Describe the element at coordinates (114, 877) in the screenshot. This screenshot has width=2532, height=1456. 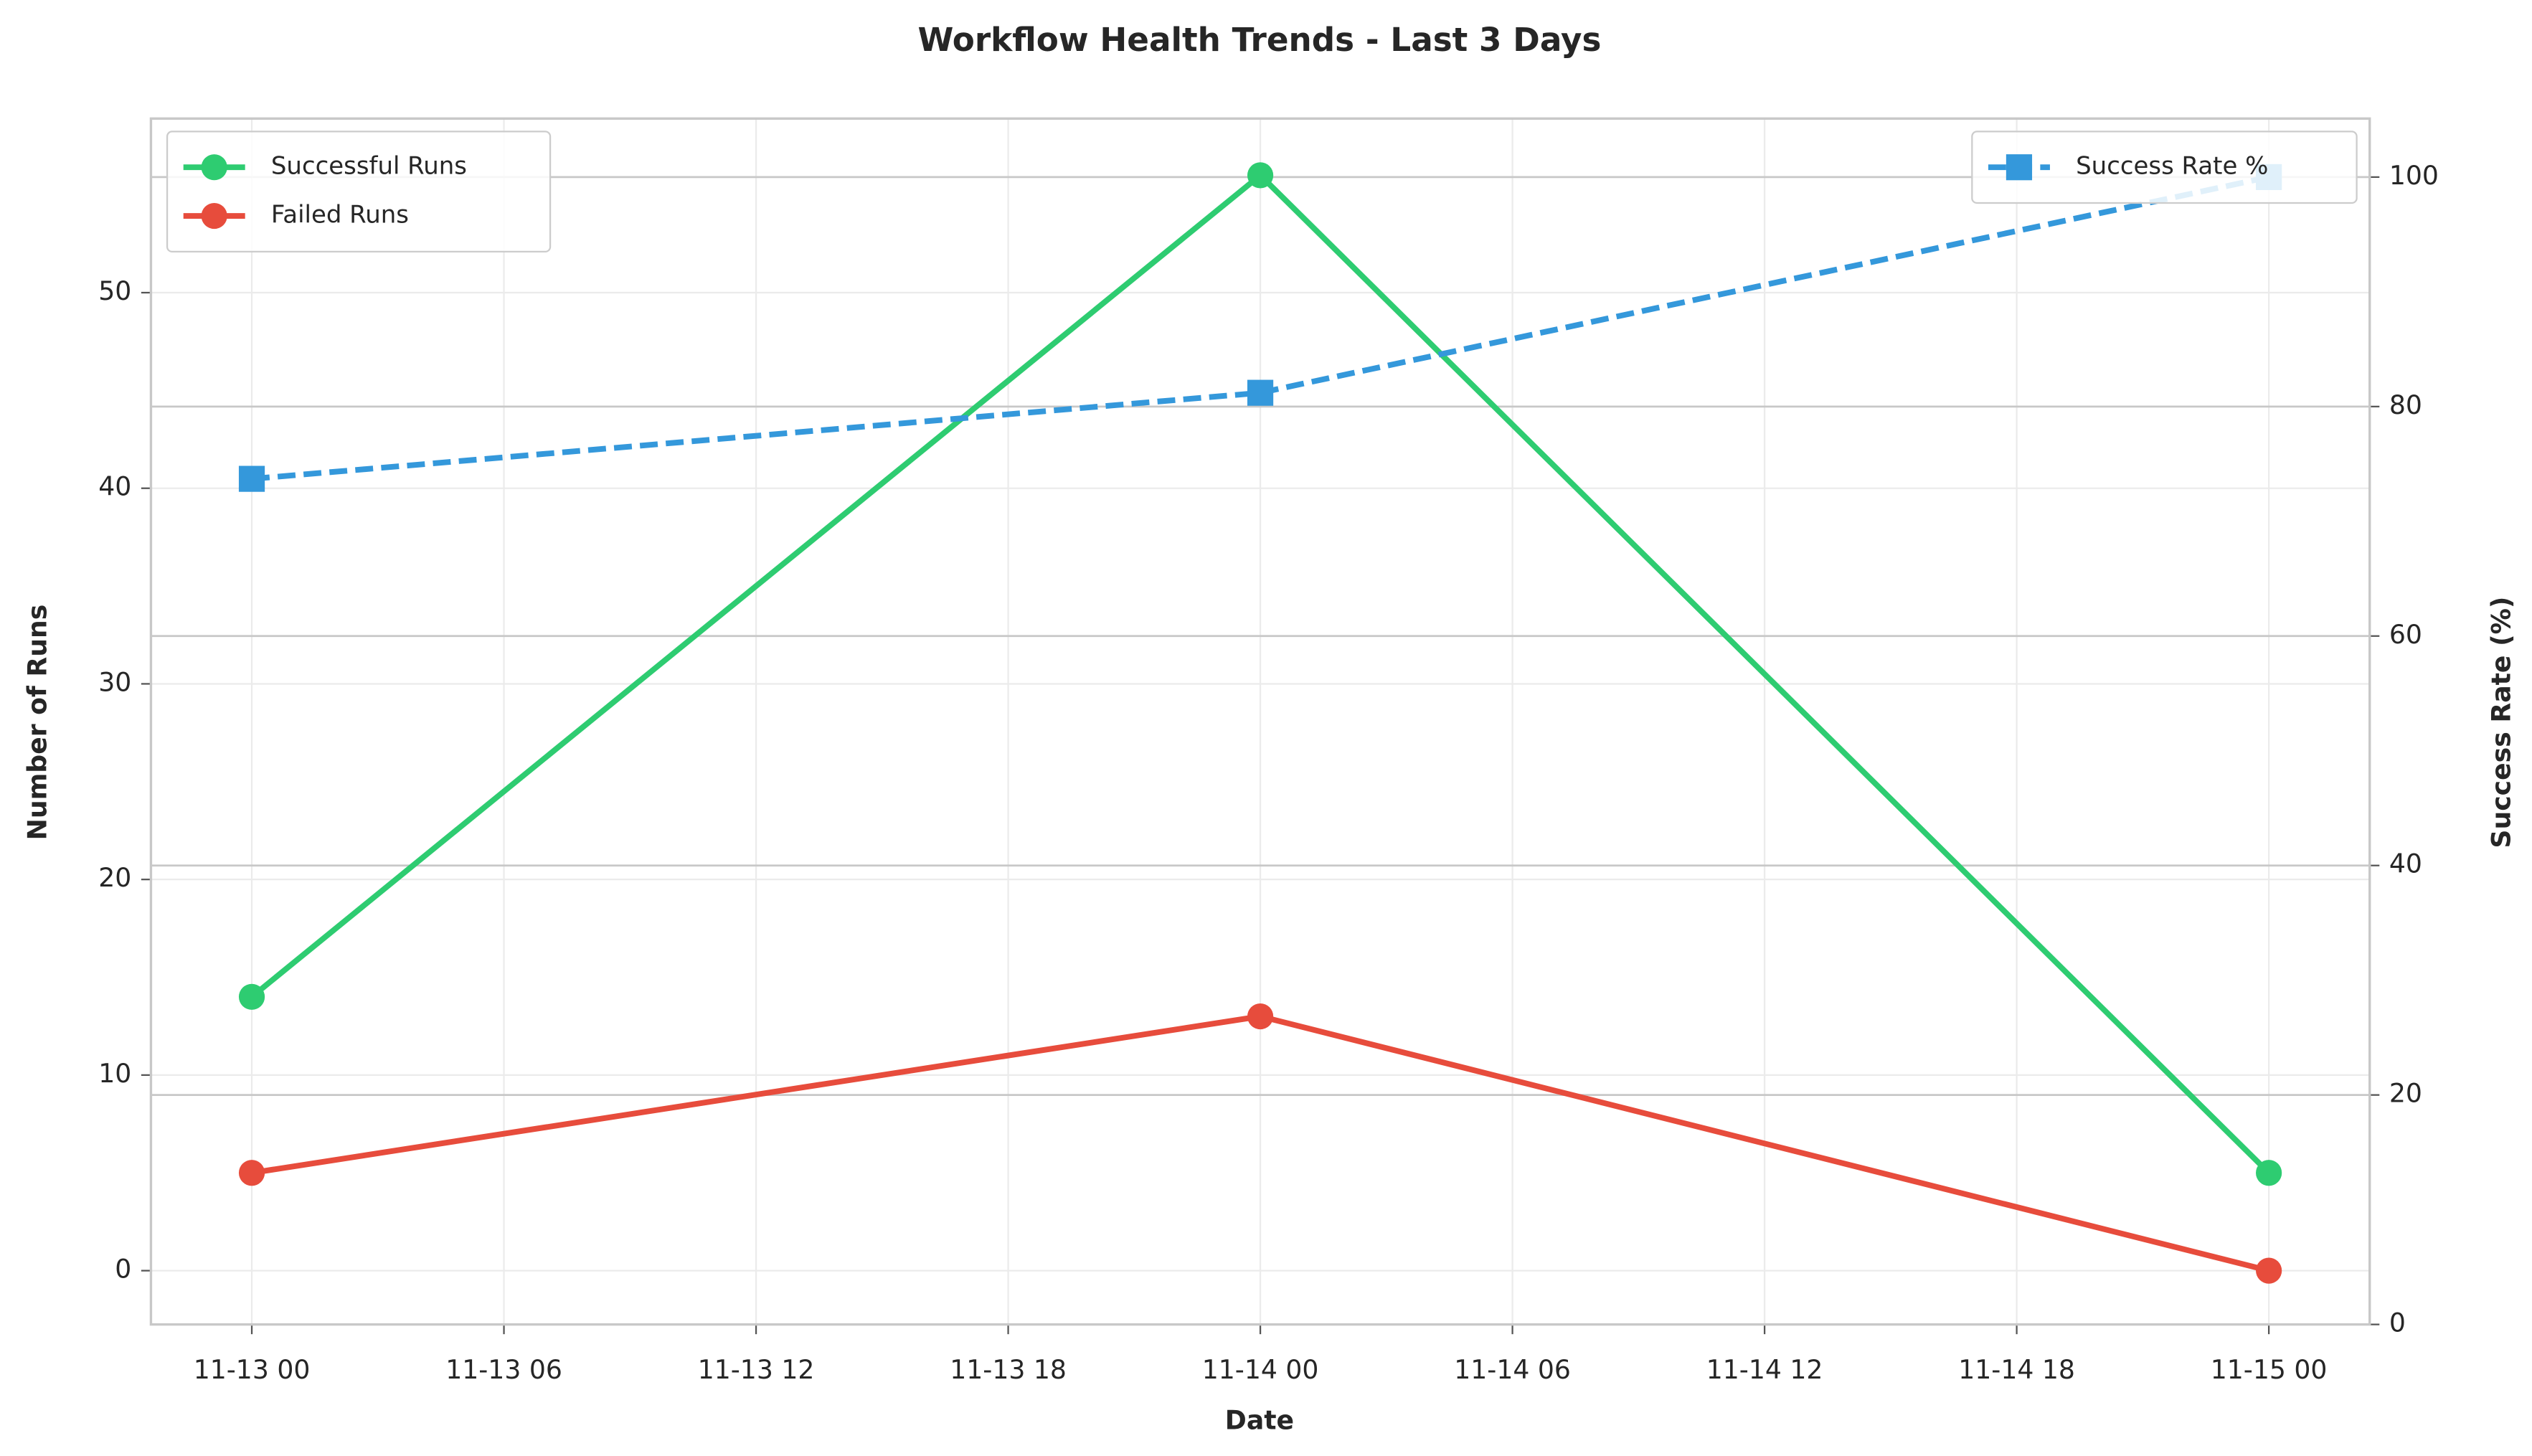
I see `y-tick-label: 20` at that location.